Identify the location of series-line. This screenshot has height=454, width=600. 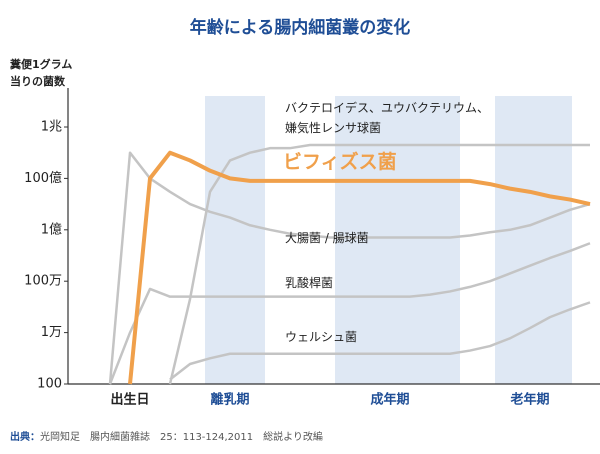
(380, 341).